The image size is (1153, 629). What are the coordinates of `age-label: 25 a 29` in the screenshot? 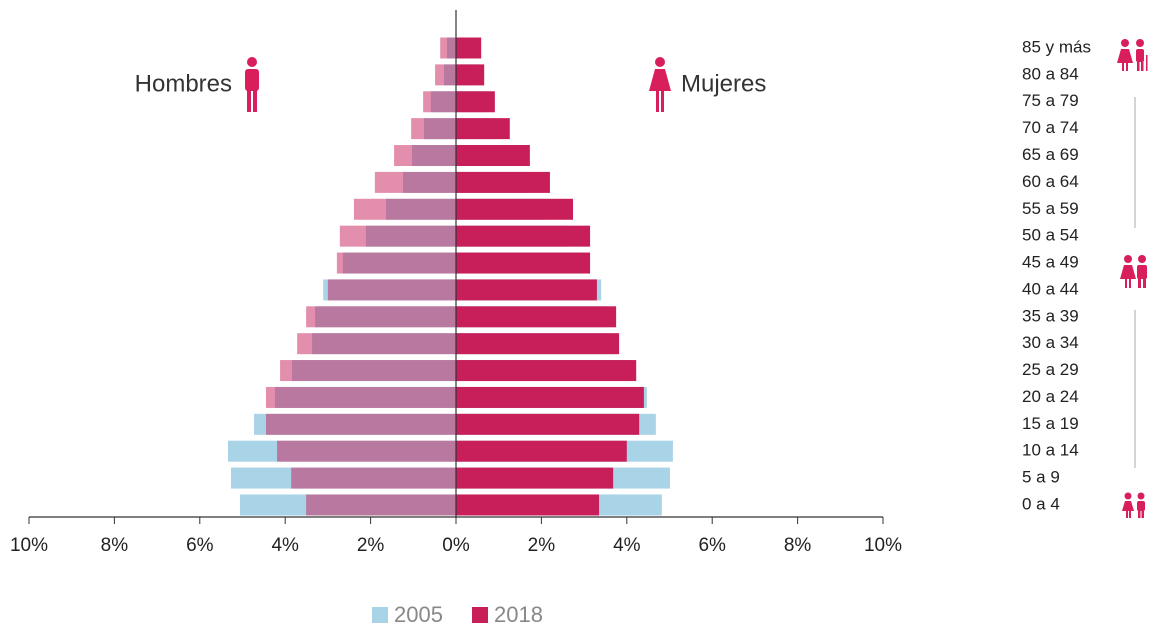 It's located at (1050, 369).